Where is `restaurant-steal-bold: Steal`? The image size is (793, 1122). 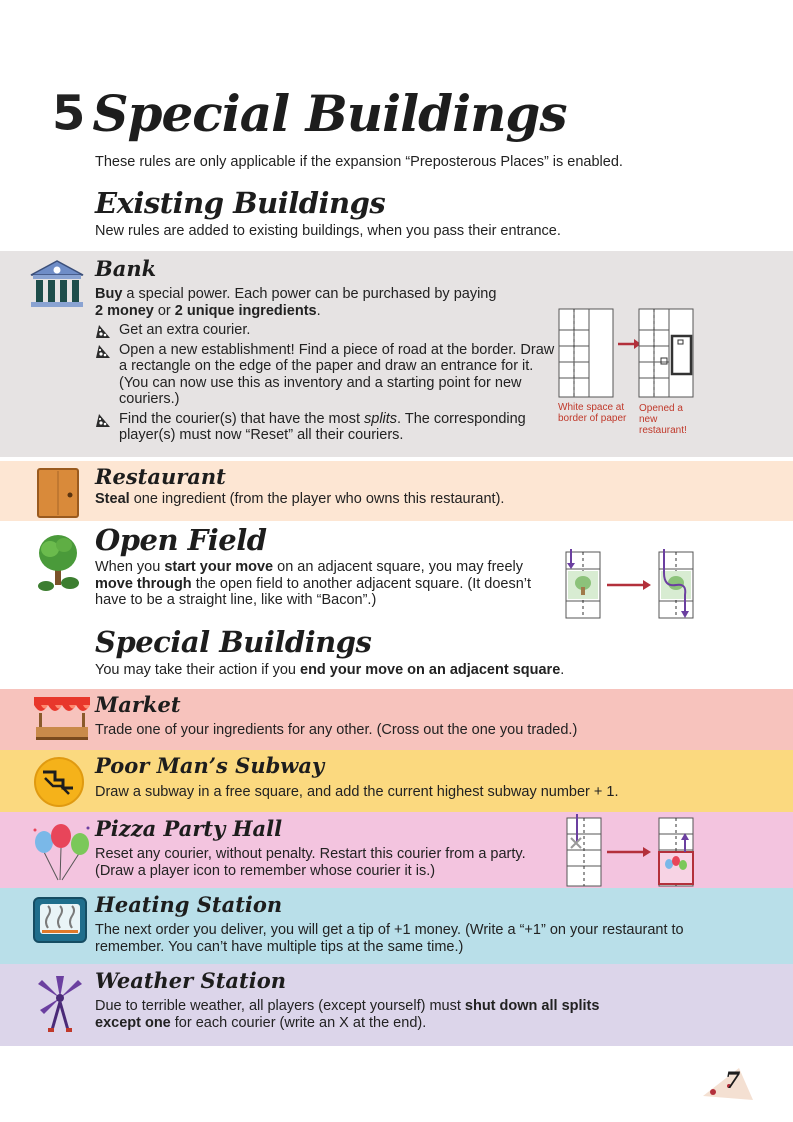 restaurant-steal-bold: Steal is located at coordinates (112, 499).